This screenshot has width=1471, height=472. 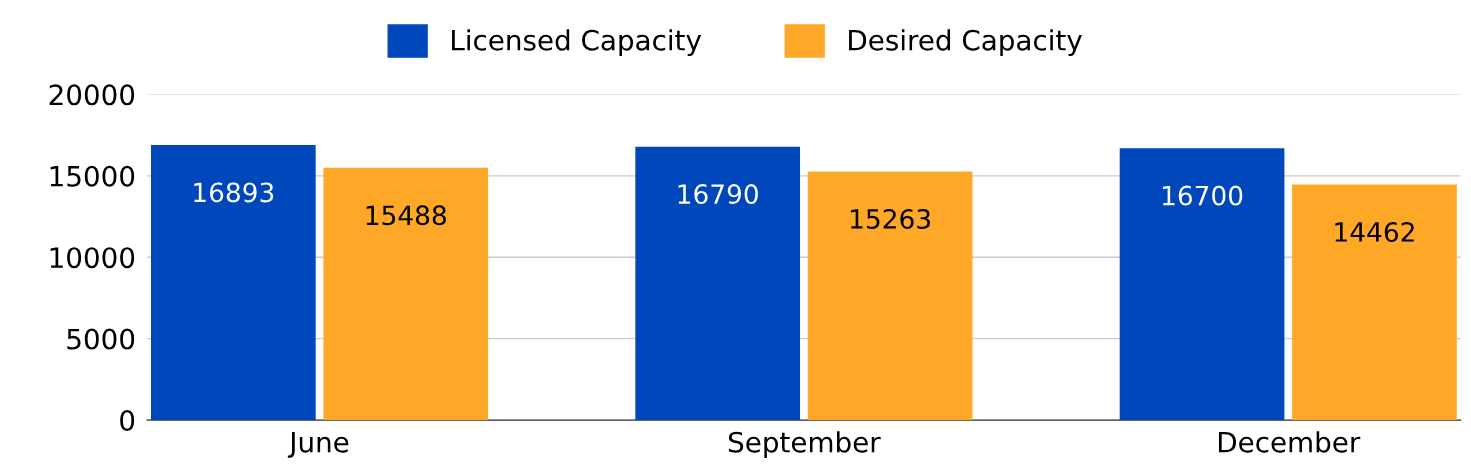 I want to click on data-label: 16700, so click(x=1202, y=195).